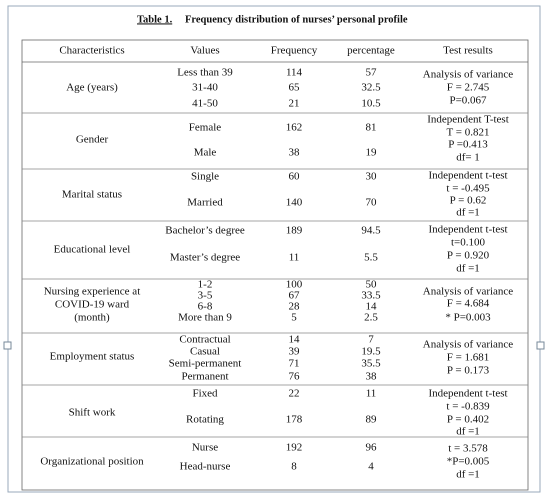 Image resolution: width=548 pixels, height=498 pixels. What do you see at coordinates (92, 88) in the screenshot?
I see `characteristic: Age (years)` at bounding box center [92, 88].